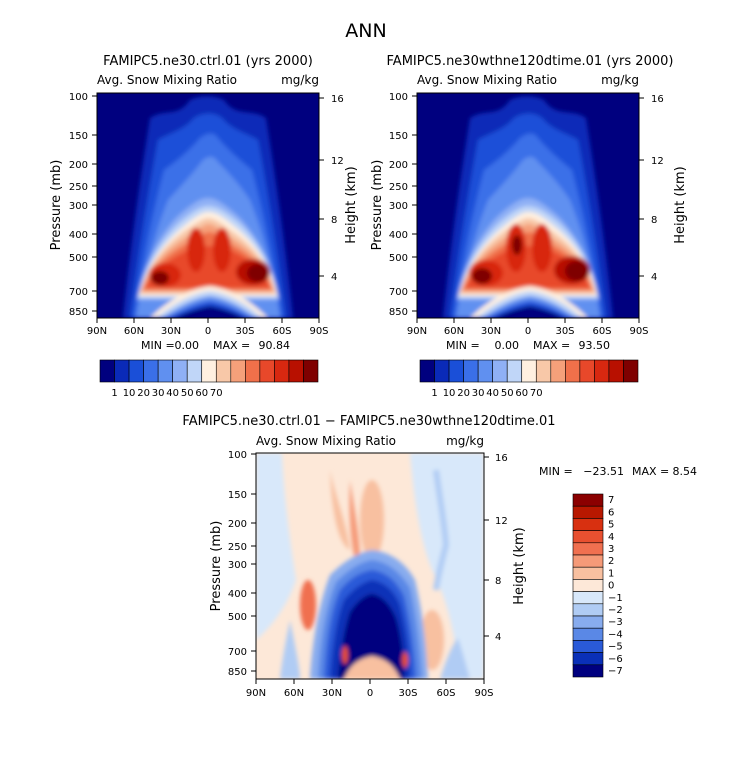 This screenshot has width=733, height=773. Describe the element at coordinates (331, 188) in the screenshot. I see `panel-ctrl-right-ticks: 16 12 8 4` at that location.